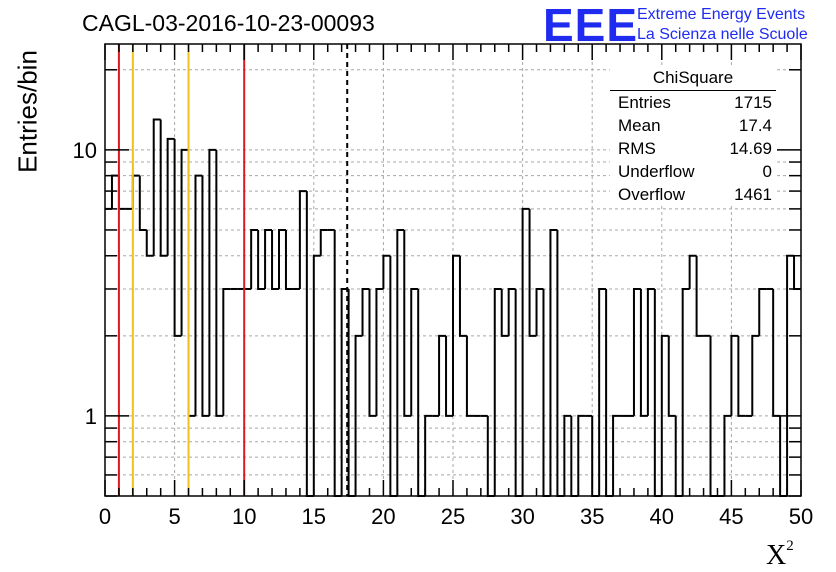 The width and height of the screenshot is (836, 572). I want to click on x-axis-label-superscript: 2, so click(790, 546).